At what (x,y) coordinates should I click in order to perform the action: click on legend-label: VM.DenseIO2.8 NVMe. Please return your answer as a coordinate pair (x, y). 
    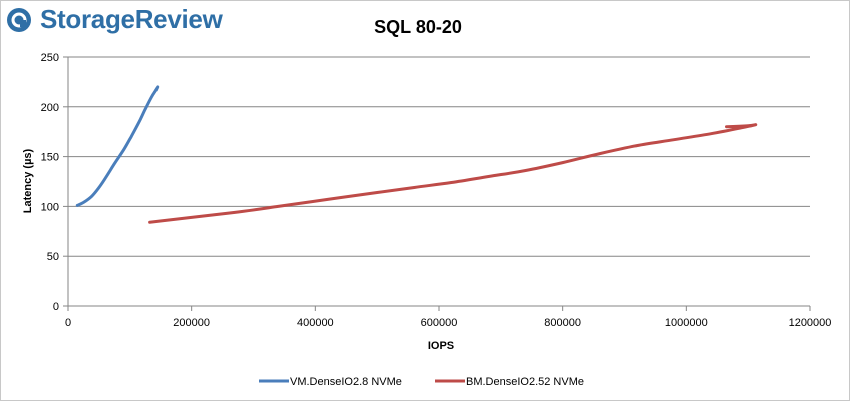
    Looking at the image, I should click on (346, 382).